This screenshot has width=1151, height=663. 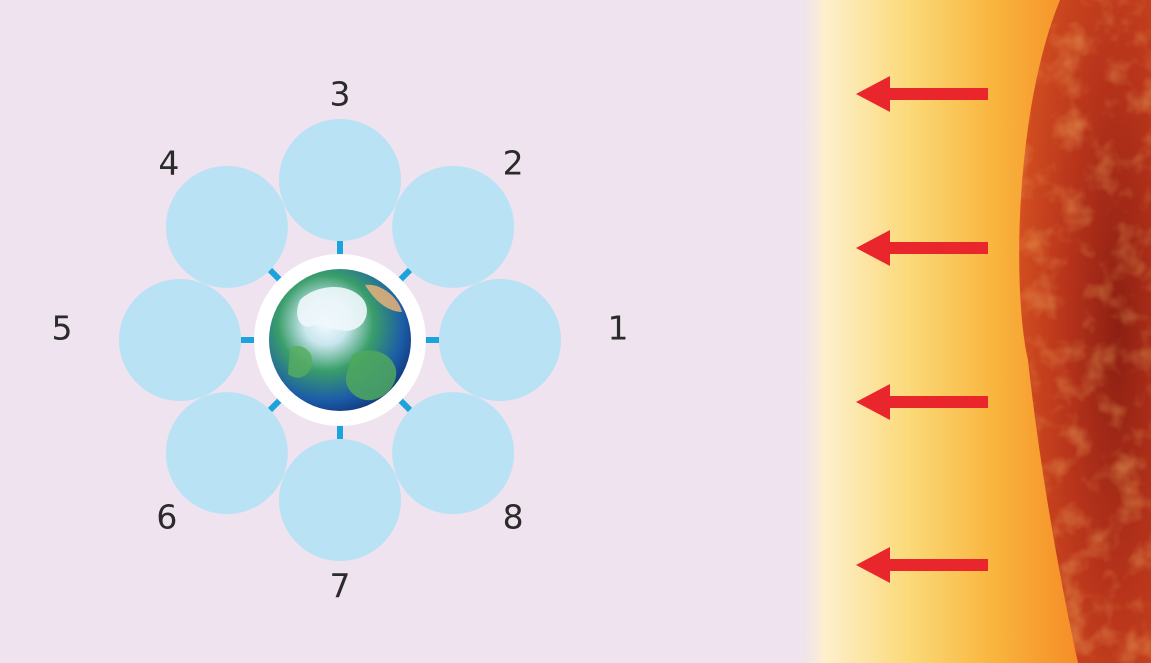 What do you see at coordinates (513, 517) in the screenshot?
I see `position-label-8: 8` at bounding box center [513, 517].